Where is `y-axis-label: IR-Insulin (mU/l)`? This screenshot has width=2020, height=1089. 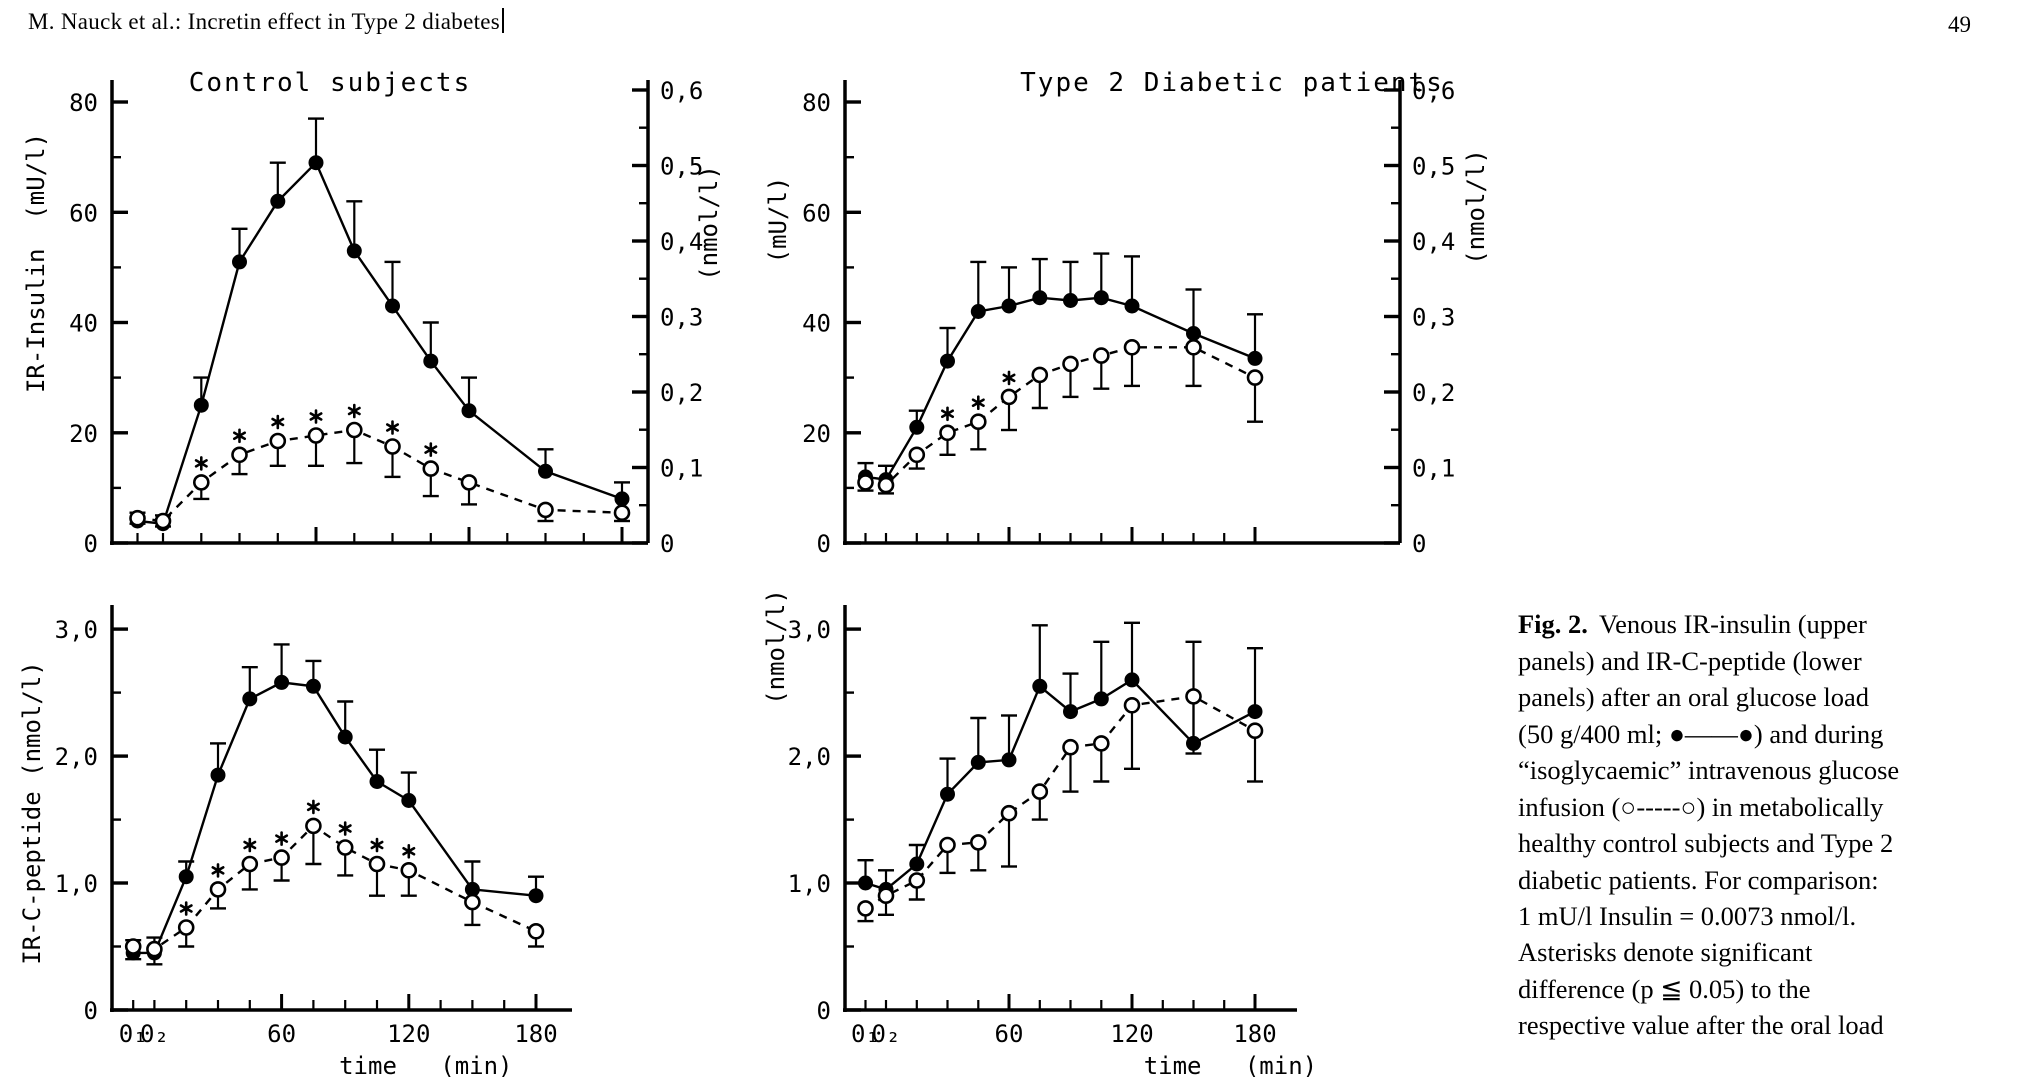
y-axis-label: IR-Insulin (mU/l) is located at coordinates (36, 263).